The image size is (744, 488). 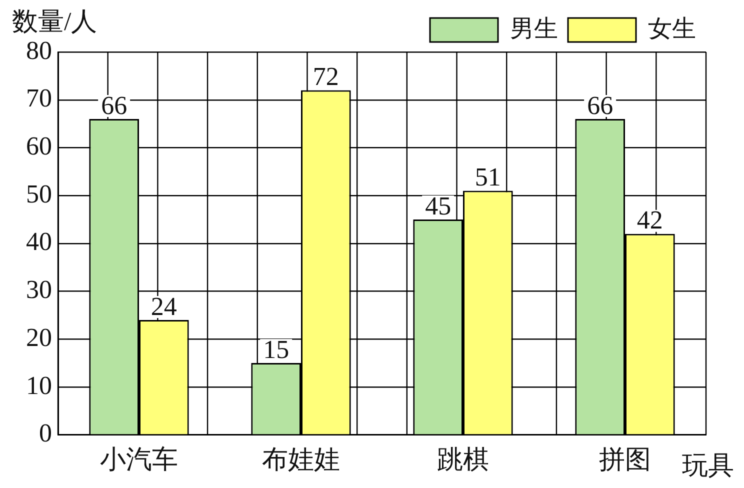 What do you see at coordinates (276, 349) in the screenshot?
I see `data-label: 15` at bounding box center [276, 349].